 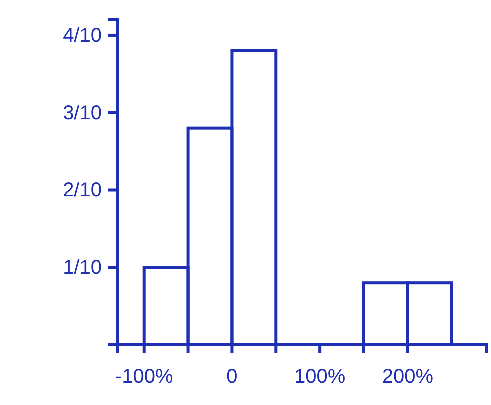 I want to click on y-tick-label: 4/10, so click(x=82, y=35).